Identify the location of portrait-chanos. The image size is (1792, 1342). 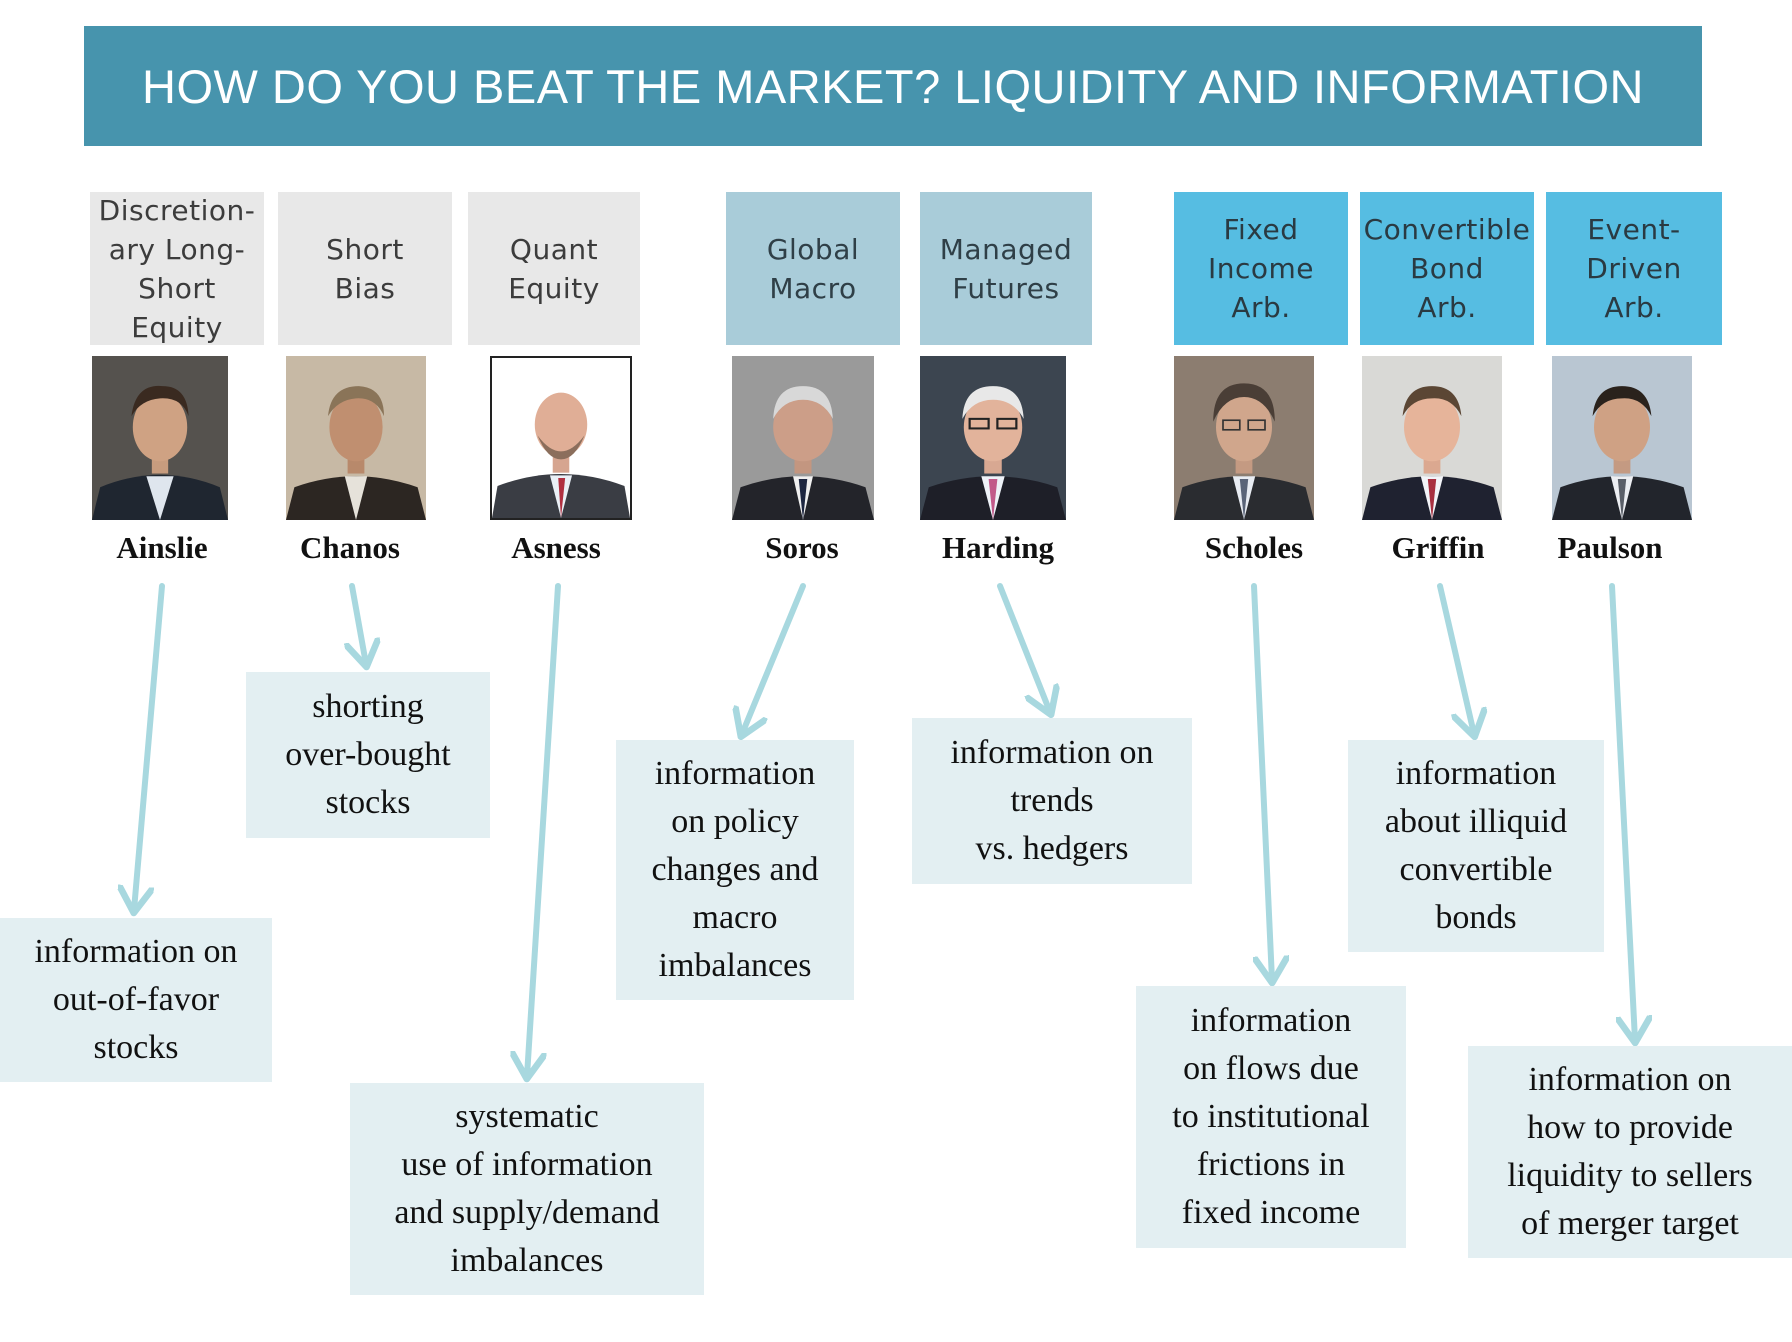
(356, 438).